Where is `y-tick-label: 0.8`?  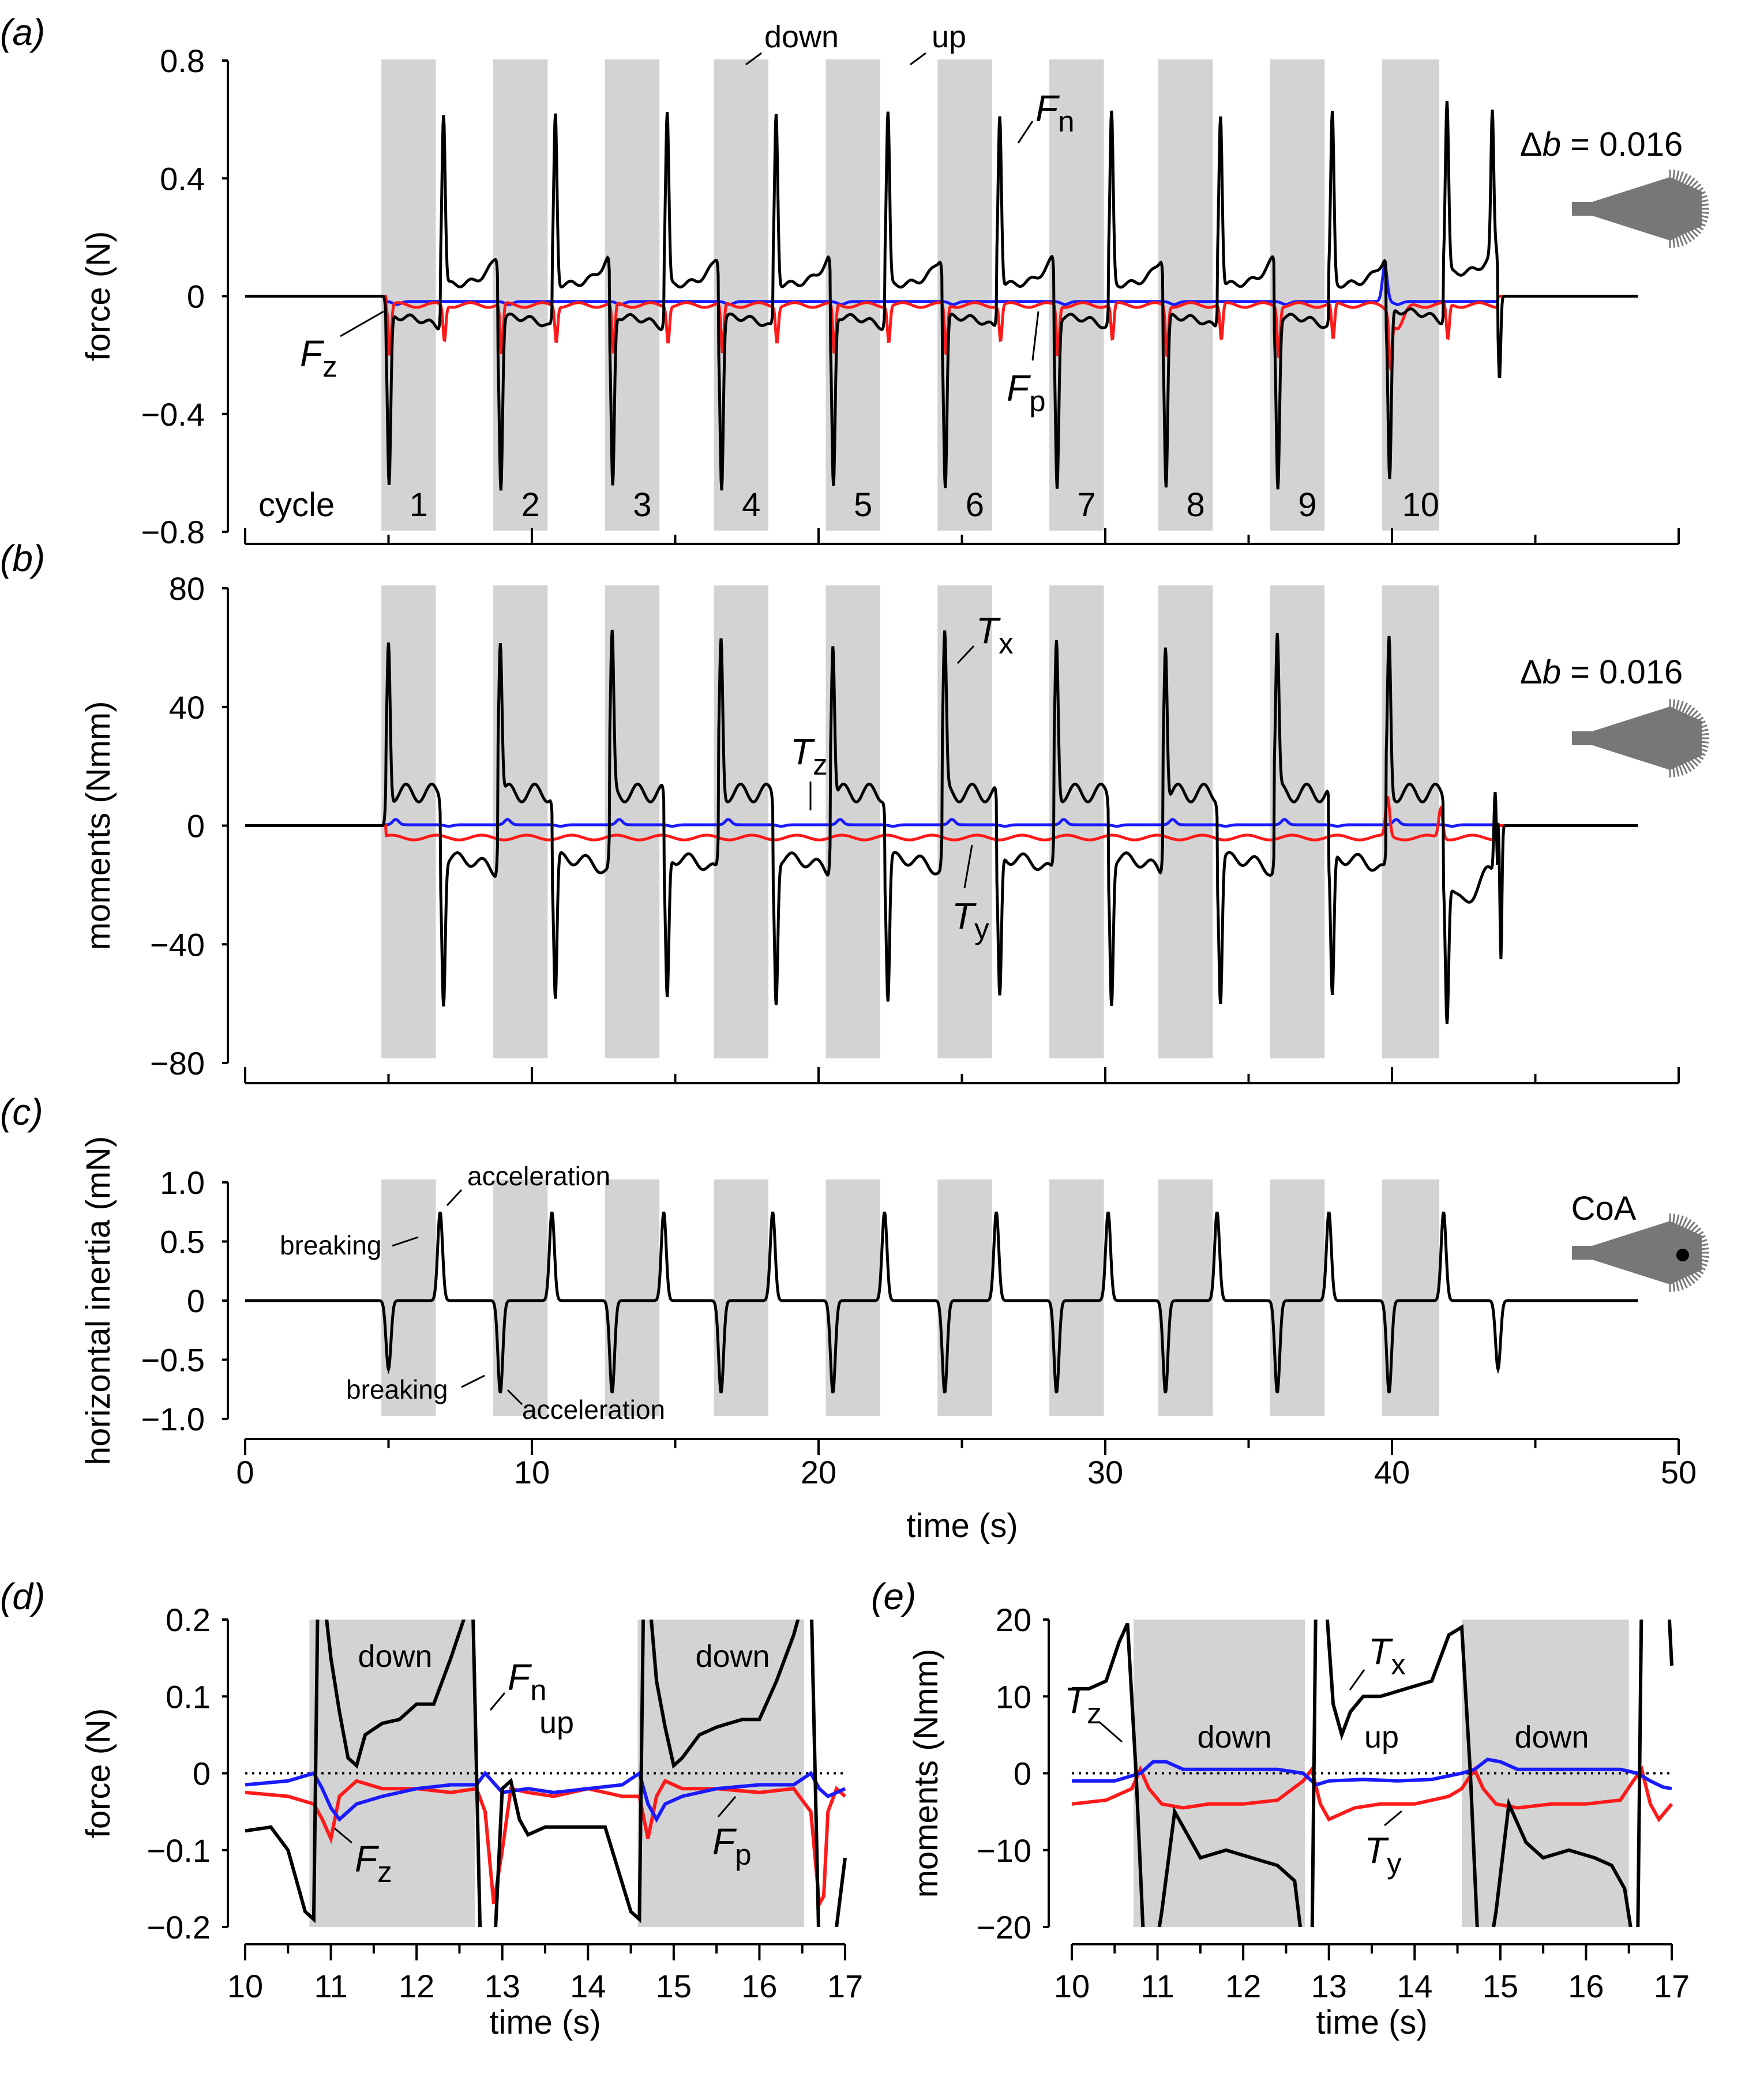
y-tick-label: 0.8 is located at coordinates (182, 61).